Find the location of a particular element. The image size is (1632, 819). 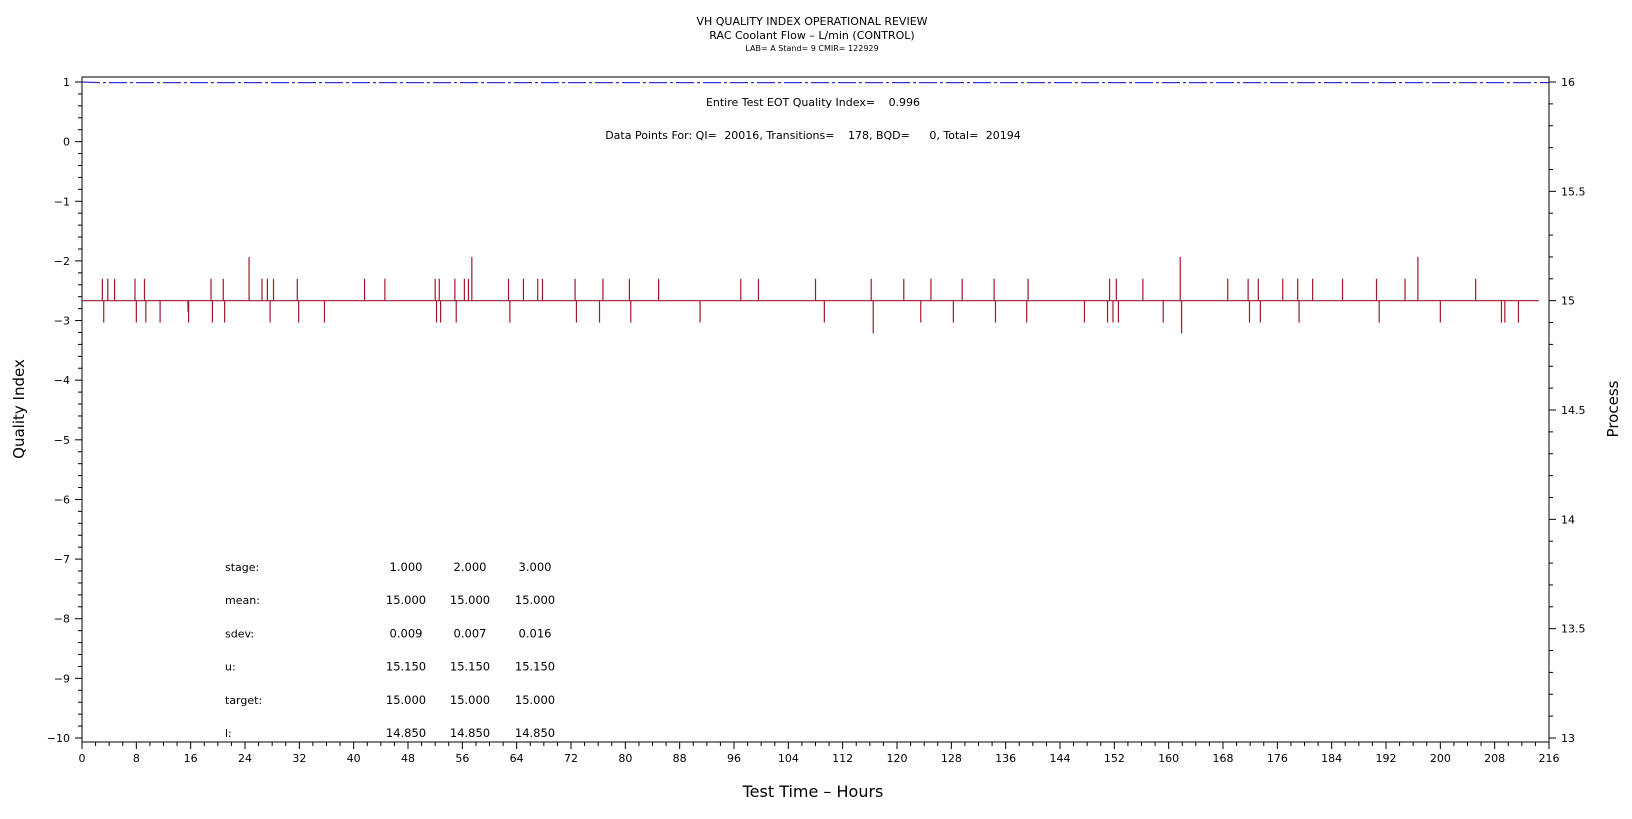

x-tick-label: 112 is located at coordinates (842, 758).